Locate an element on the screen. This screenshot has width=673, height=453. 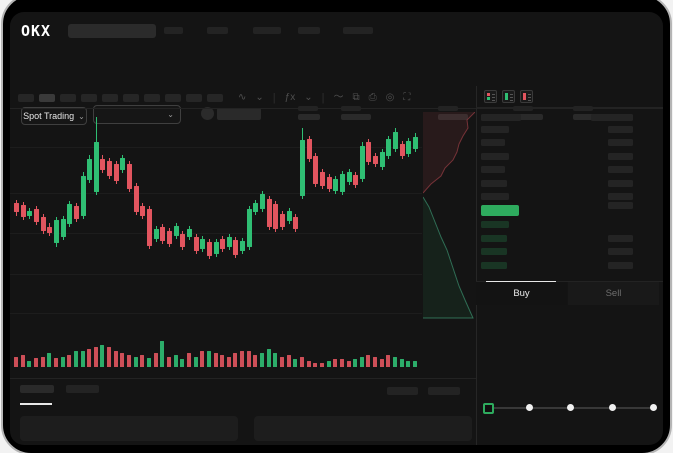
tab-buy: Buy is located at coordinates (521, 293).